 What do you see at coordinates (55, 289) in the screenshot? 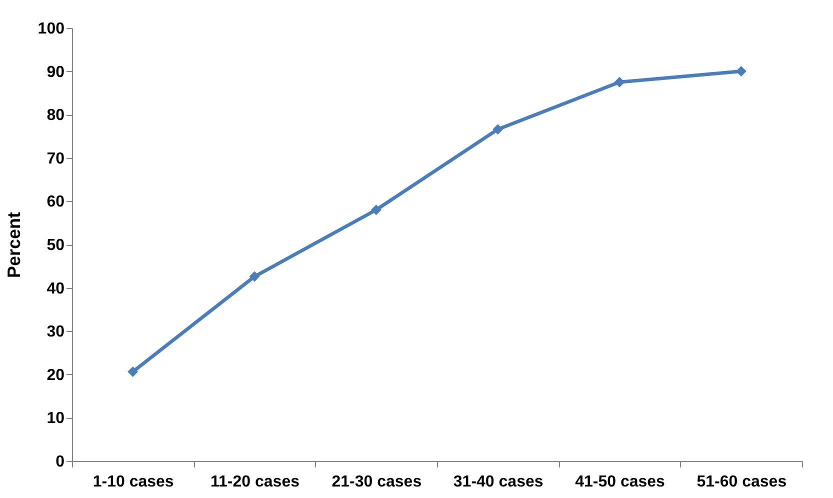
I see `y-tick-label: 40` at bounding box center [55, 289].